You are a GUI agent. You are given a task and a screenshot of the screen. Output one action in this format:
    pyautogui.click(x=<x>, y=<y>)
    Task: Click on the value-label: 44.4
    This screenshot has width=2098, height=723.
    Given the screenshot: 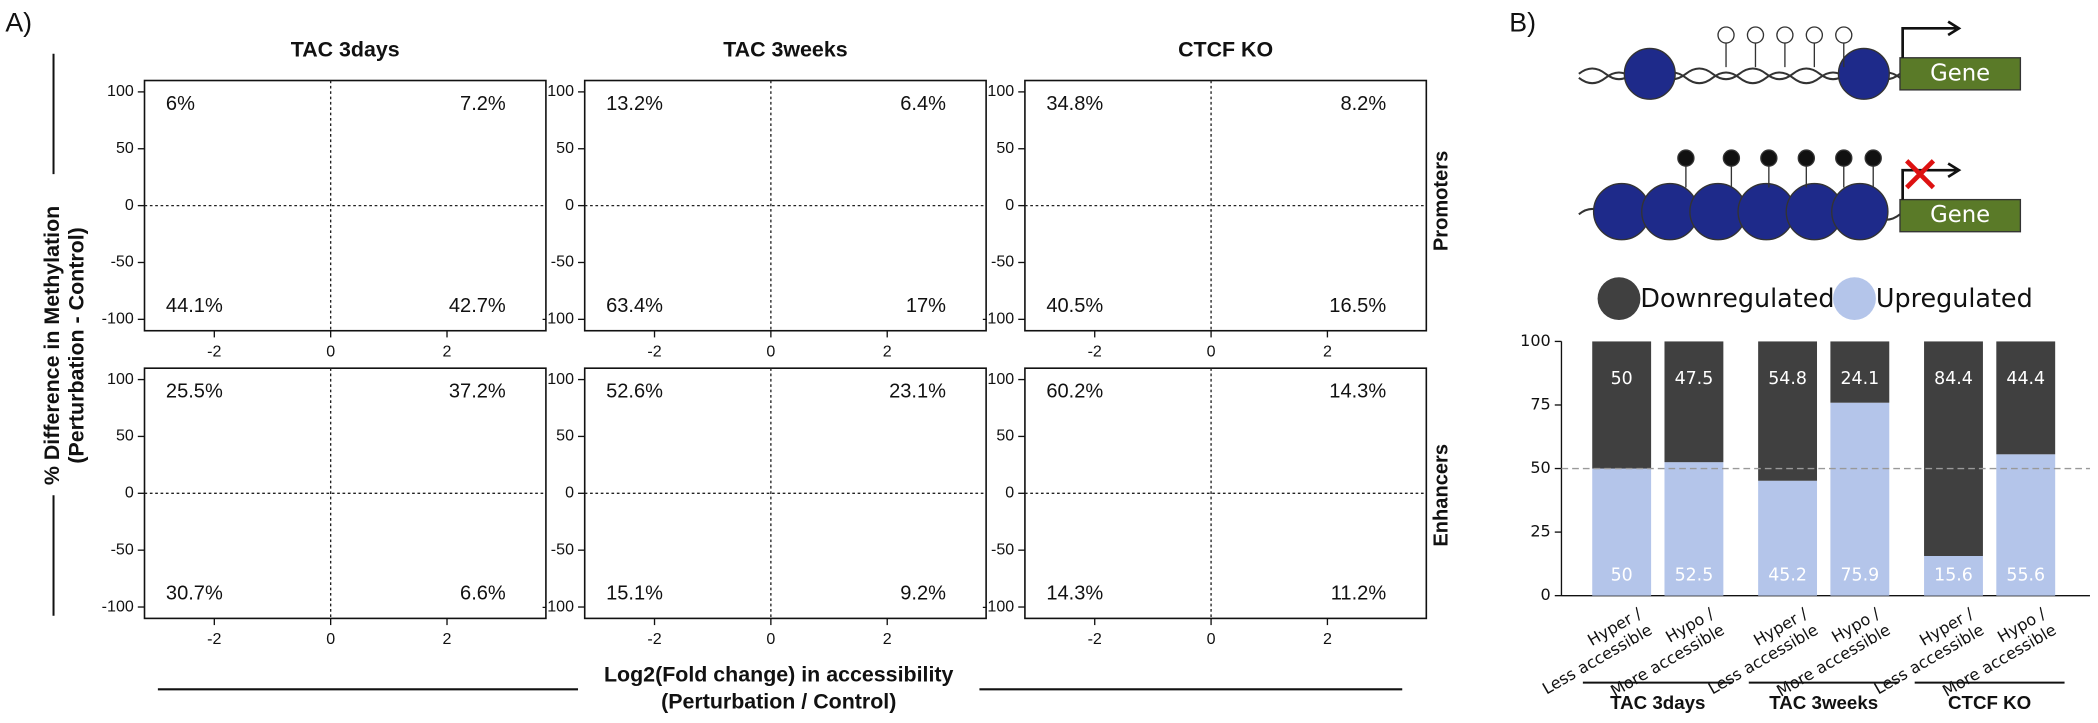 What is the action you would take?
    pyautogui.click(x=2025, y=379)
    